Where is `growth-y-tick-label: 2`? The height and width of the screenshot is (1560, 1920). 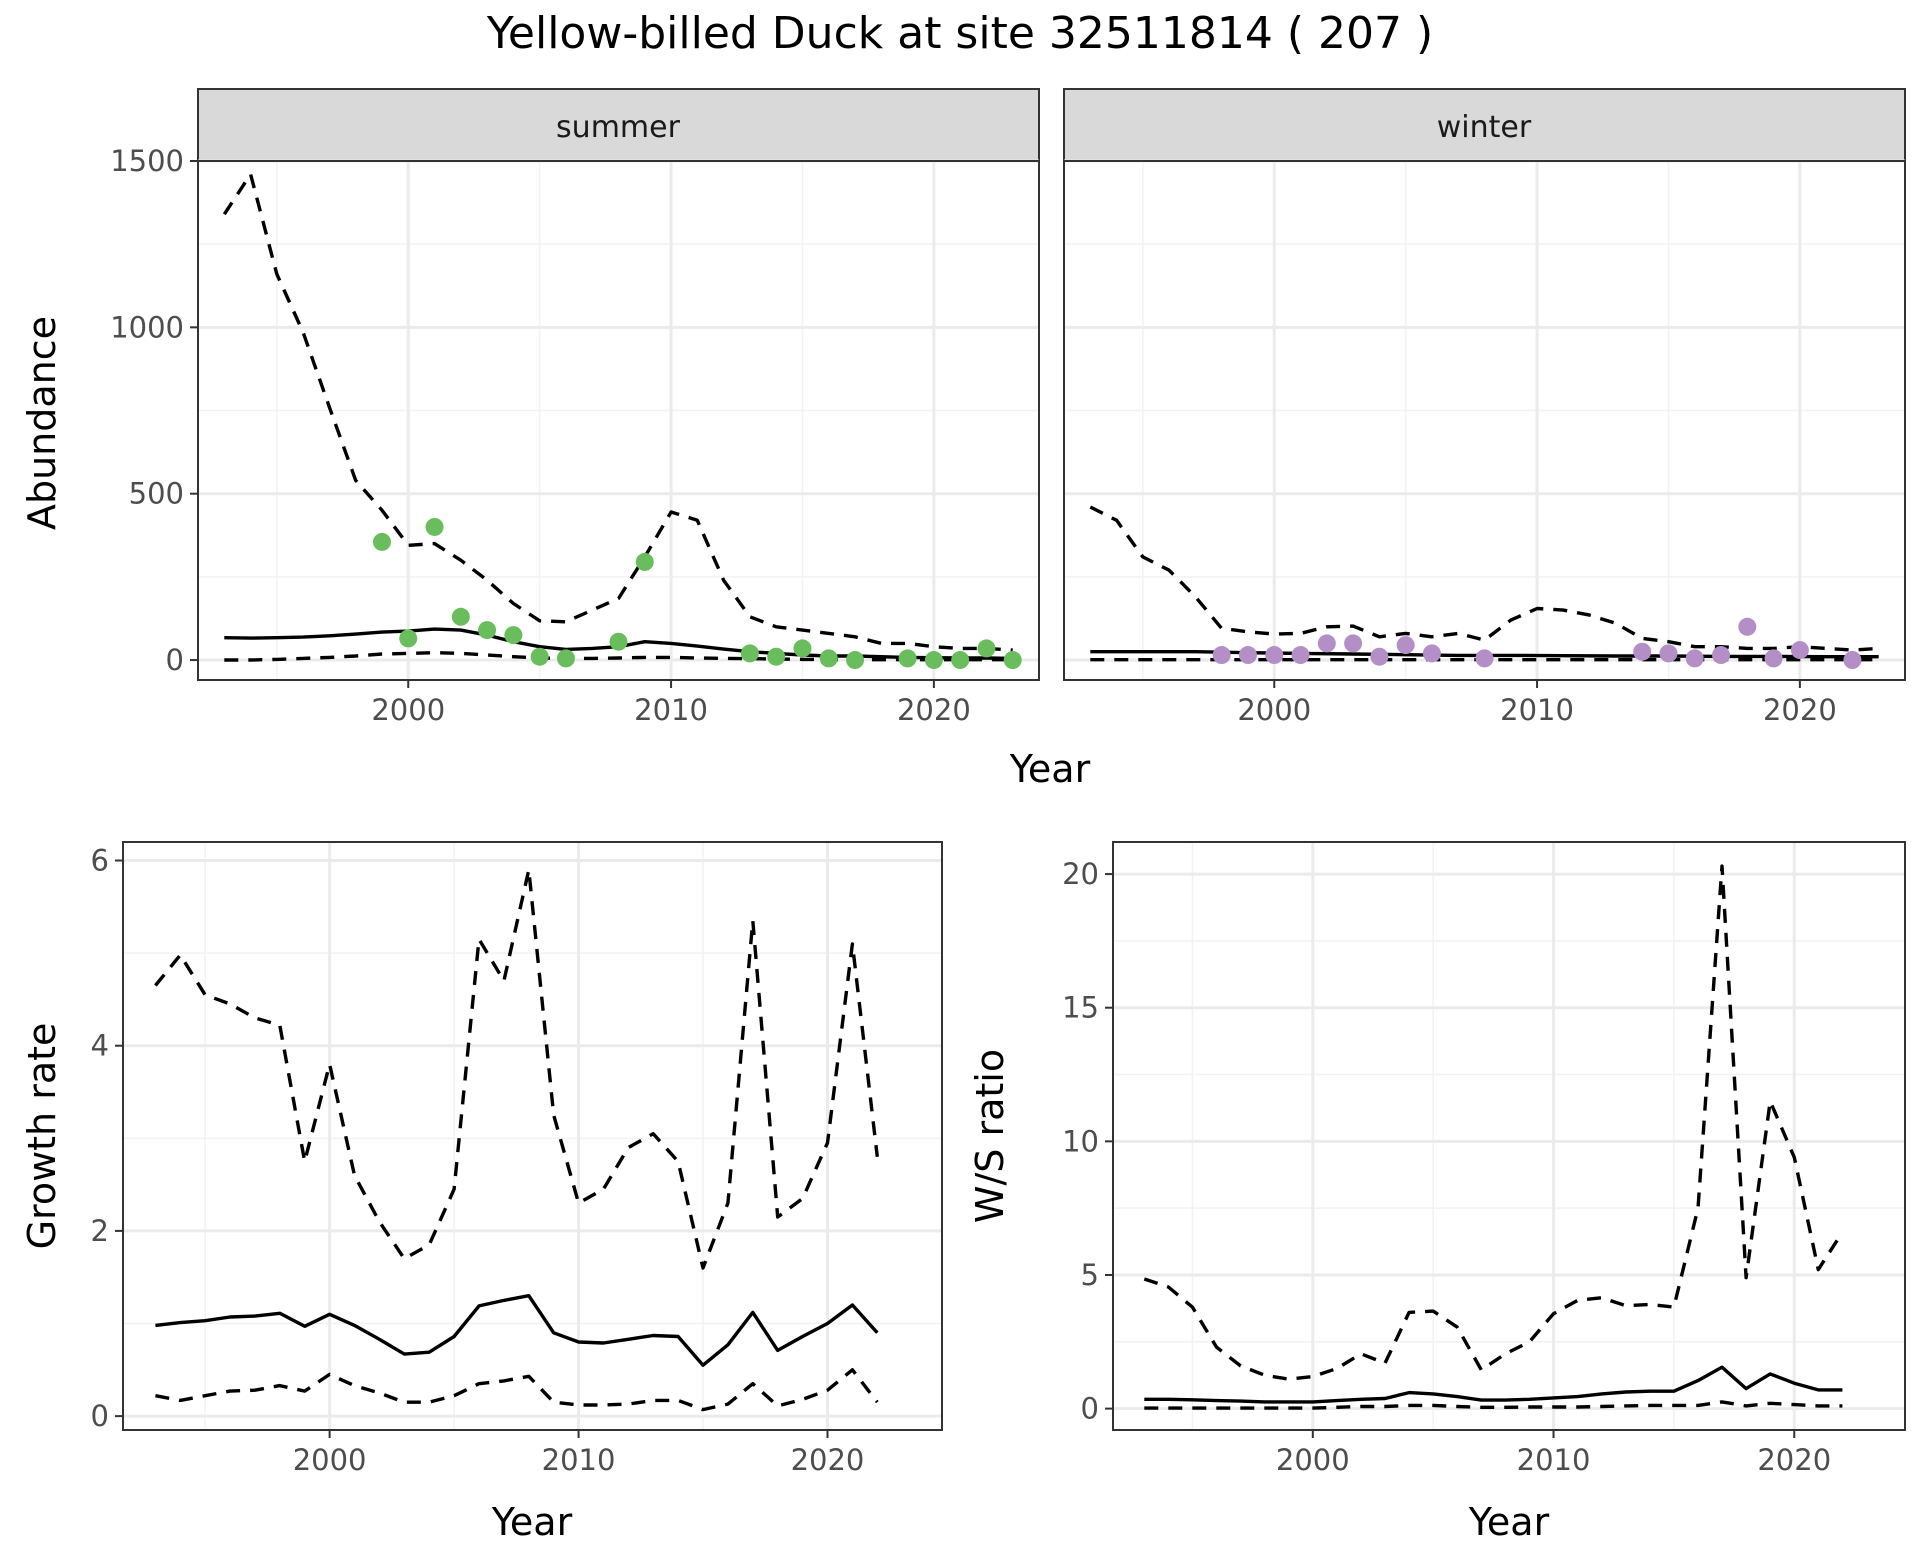
growth-y-tick-label: 2 is located at coordinates (100, 1231).